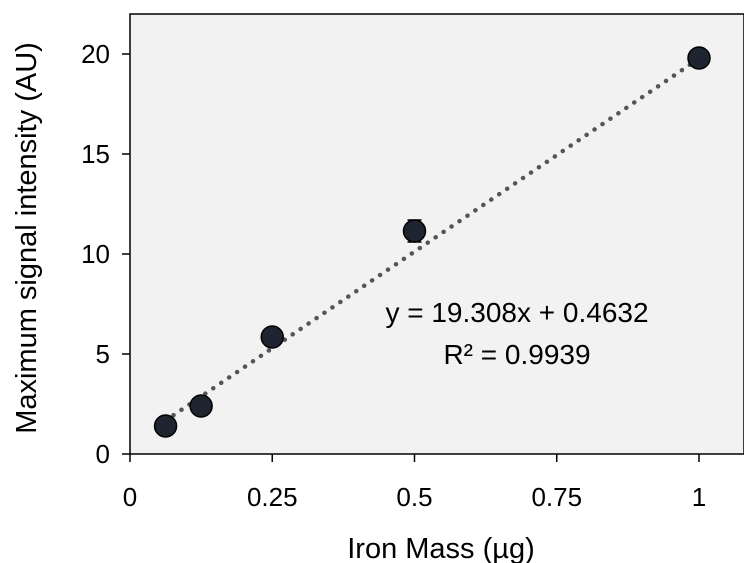 The width and height of the screenshot is (744, 563). What do you see at coordinates (414, 497) in the screenshot?
I see `x-tick-label: 0.5` at bounding box center [414, 497].